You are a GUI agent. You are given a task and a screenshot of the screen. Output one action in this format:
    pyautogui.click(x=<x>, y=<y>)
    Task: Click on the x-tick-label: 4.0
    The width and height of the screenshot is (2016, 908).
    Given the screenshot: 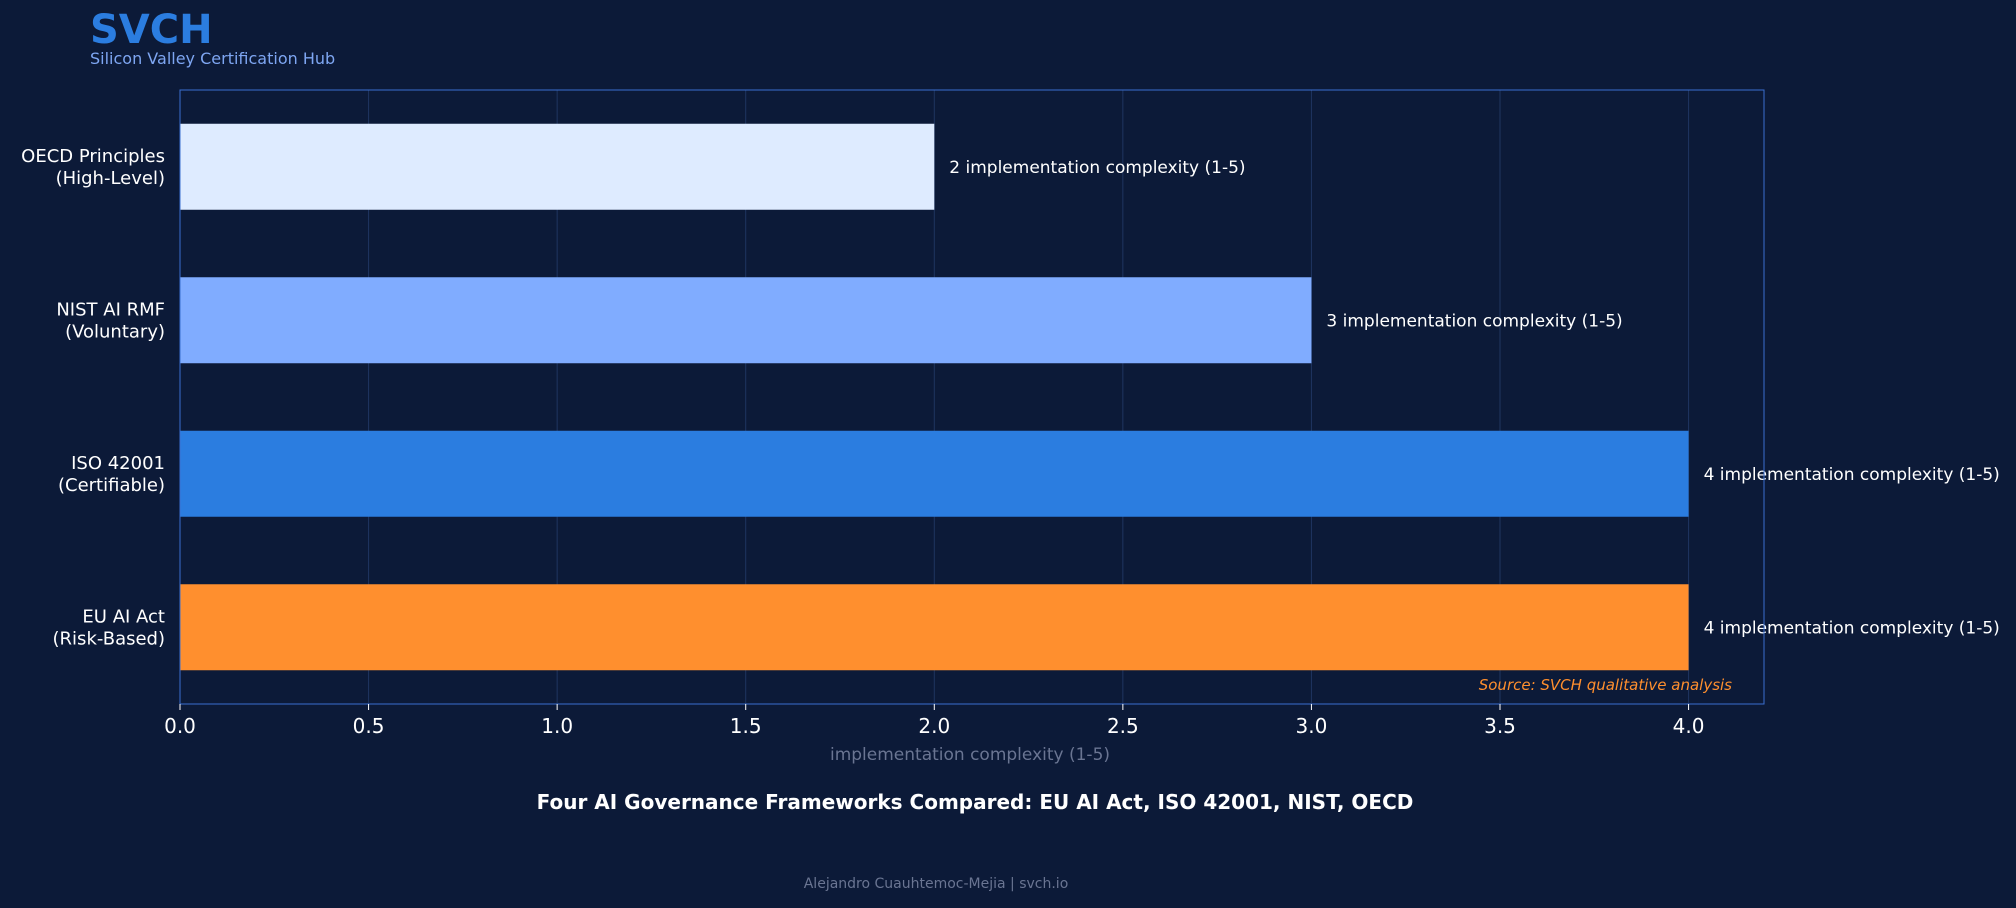 What is the action you would take?
    pyautogui.click(x=1689, y=726)
    